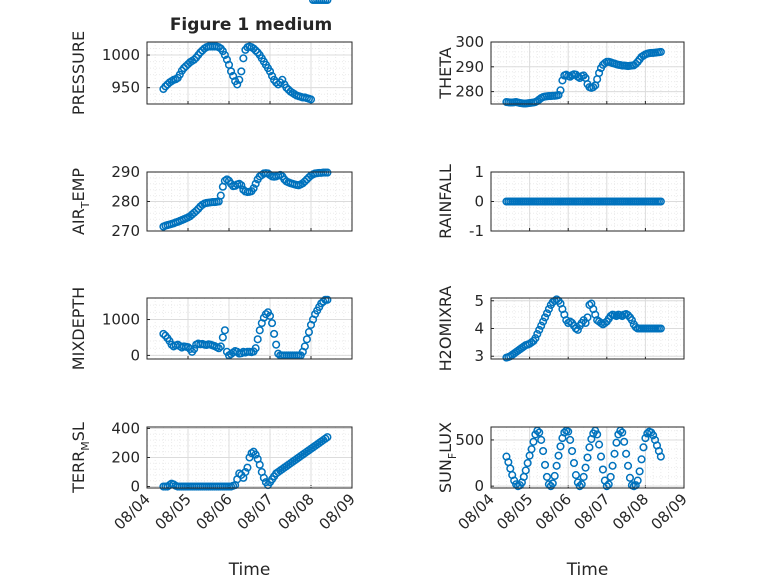 Image resolution: width=778 pixels, height=583 pixels. What do you see at coordinates (78, 328) in the screenshot?
I see `y-axis-label: MIXDEPTH` at bounding box center [78, 328].